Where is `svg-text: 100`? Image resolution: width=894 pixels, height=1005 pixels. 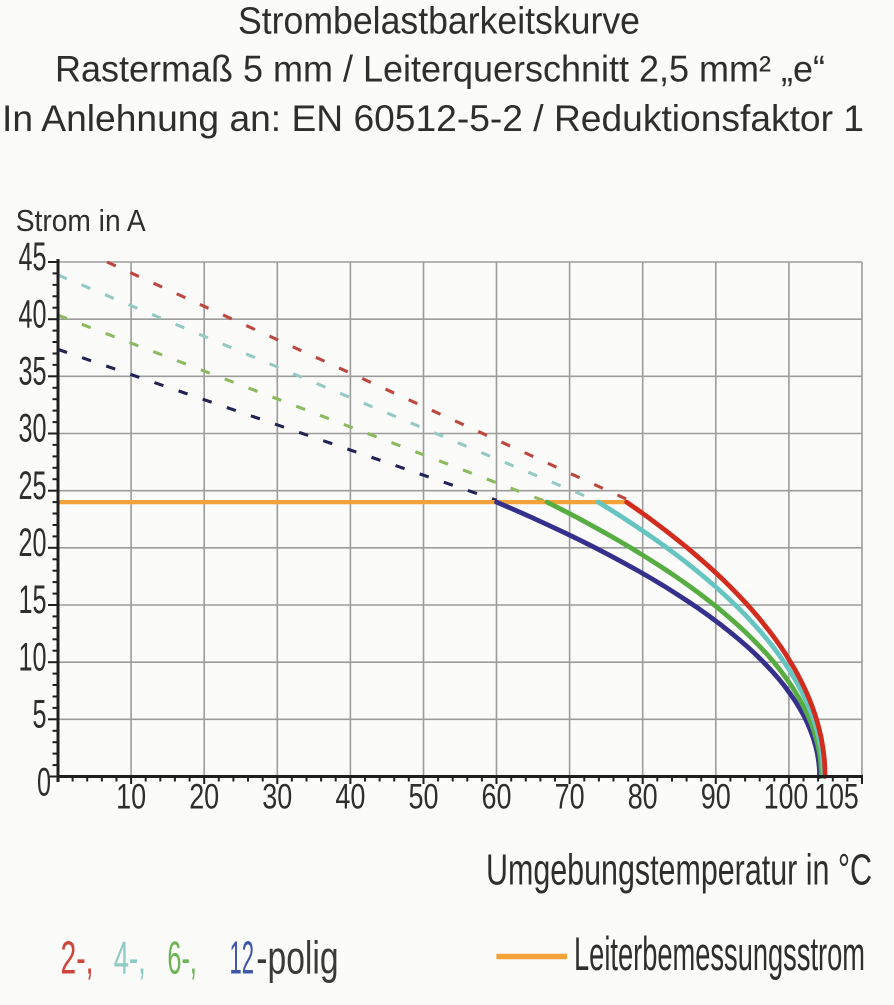 svg-text: 100 is located at coordinates (786, 797).